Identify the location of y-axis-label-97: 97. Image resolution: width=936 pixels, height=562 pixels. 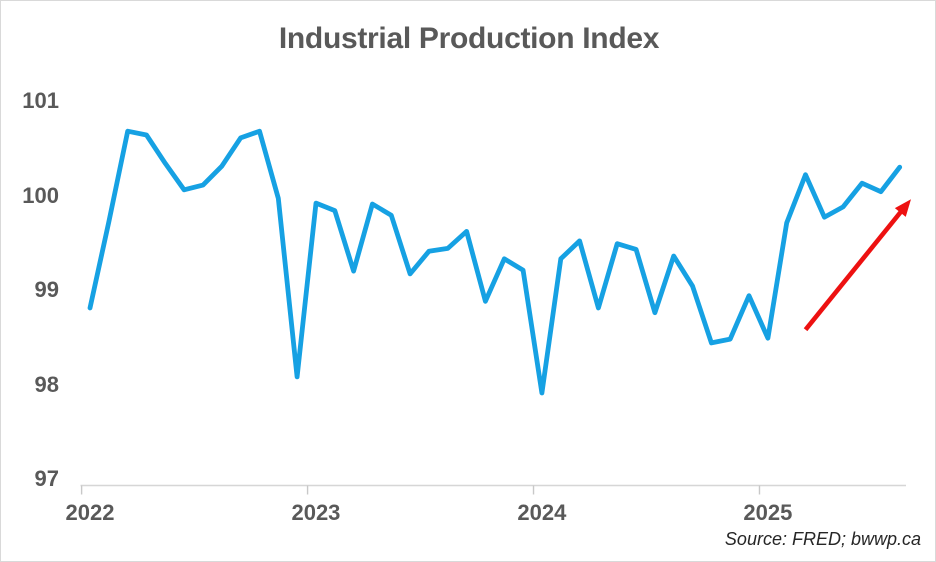
(46, 478).